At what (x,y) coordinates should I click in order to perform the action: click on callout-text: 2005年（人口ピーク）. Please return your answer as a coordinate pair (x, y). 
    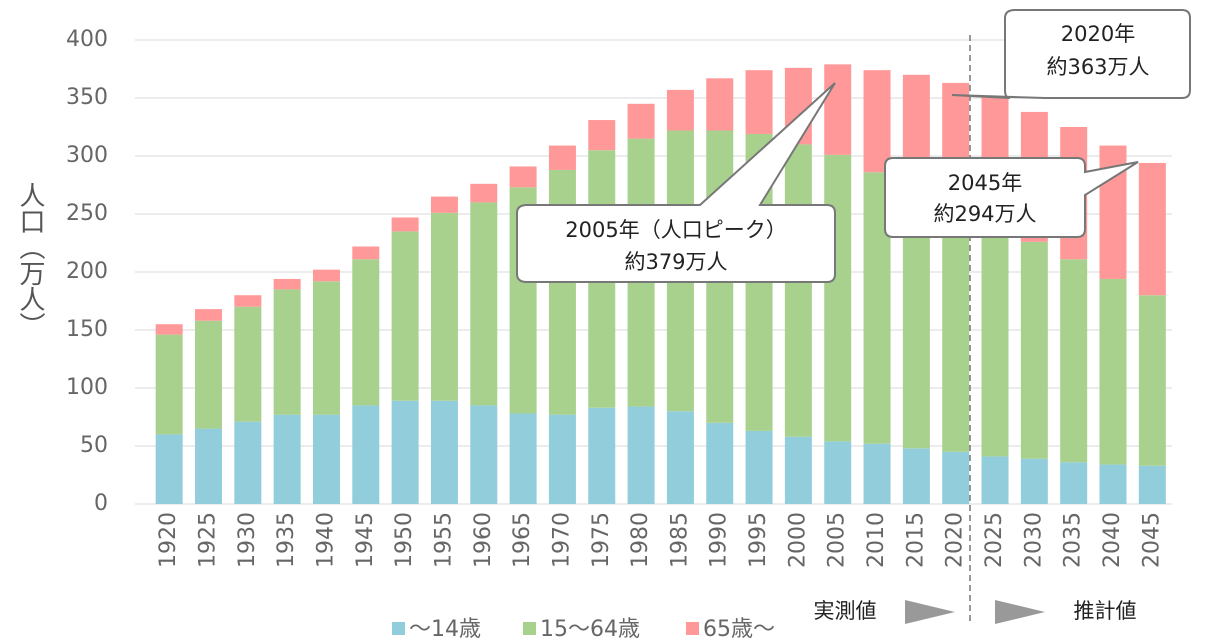
    Looking at the image, I should click on (675, 230).